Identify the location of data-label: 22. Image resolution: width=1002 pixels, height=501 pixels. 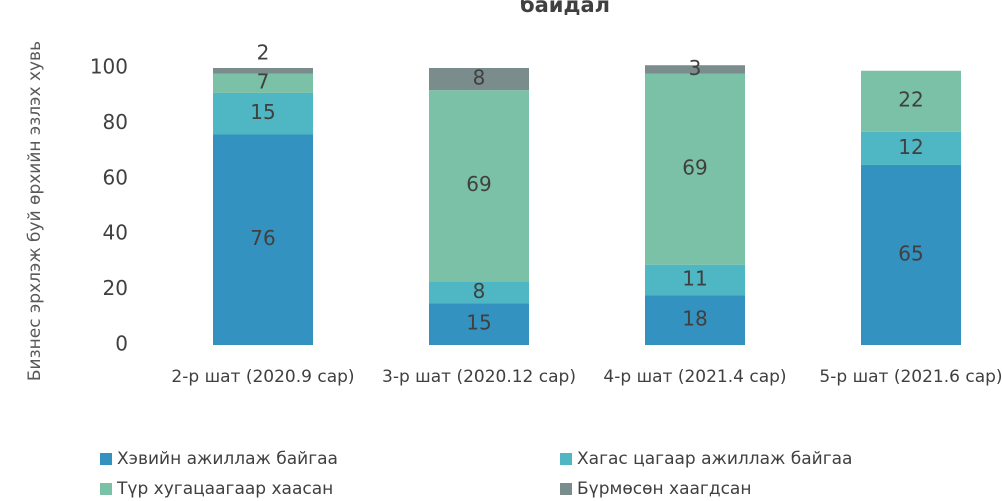
(910, 100).